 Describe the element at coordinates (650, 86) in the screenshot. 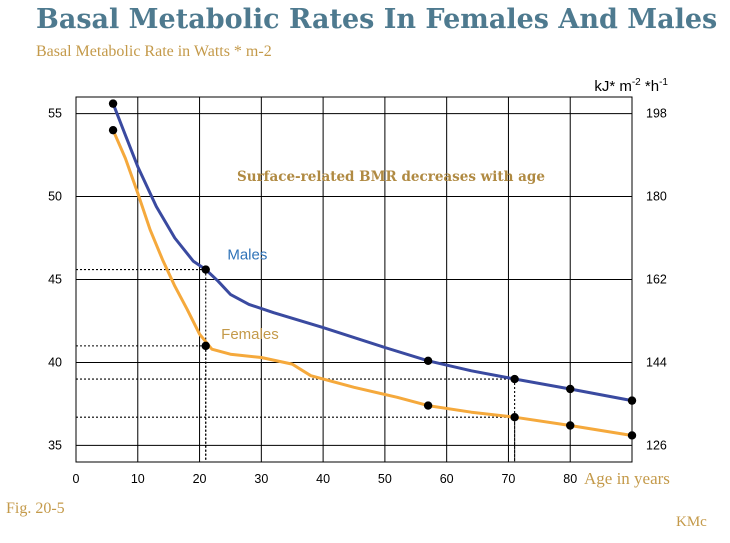

I see `right-axis-label-base2: *h` at that location.